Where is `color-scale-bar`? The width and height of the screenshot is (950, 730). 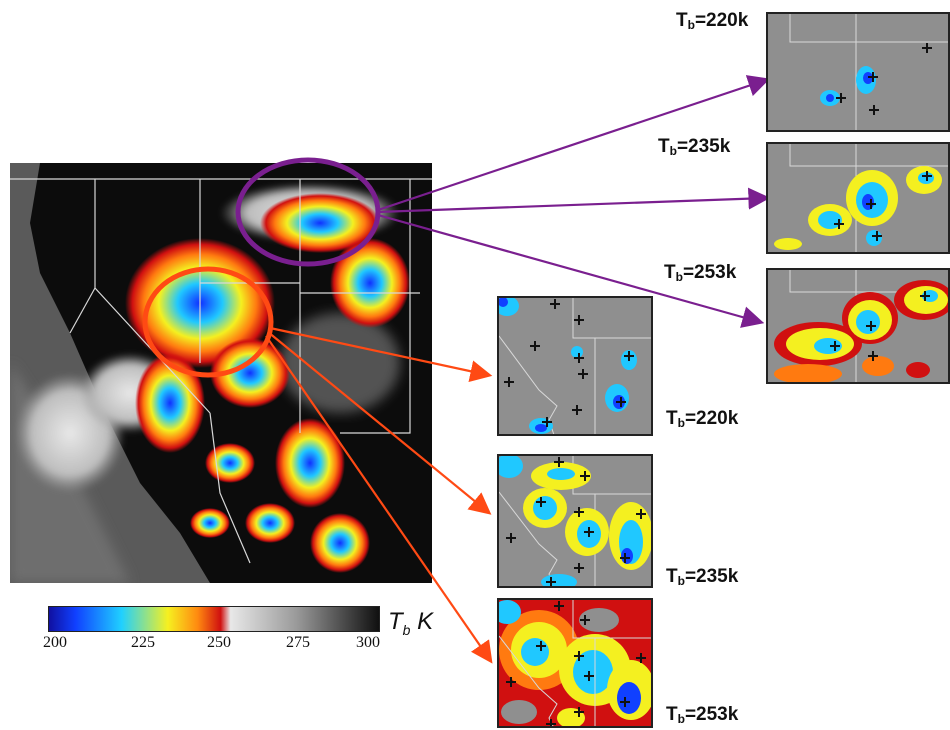 color-scale-bar is located at coordinates (214, 619).